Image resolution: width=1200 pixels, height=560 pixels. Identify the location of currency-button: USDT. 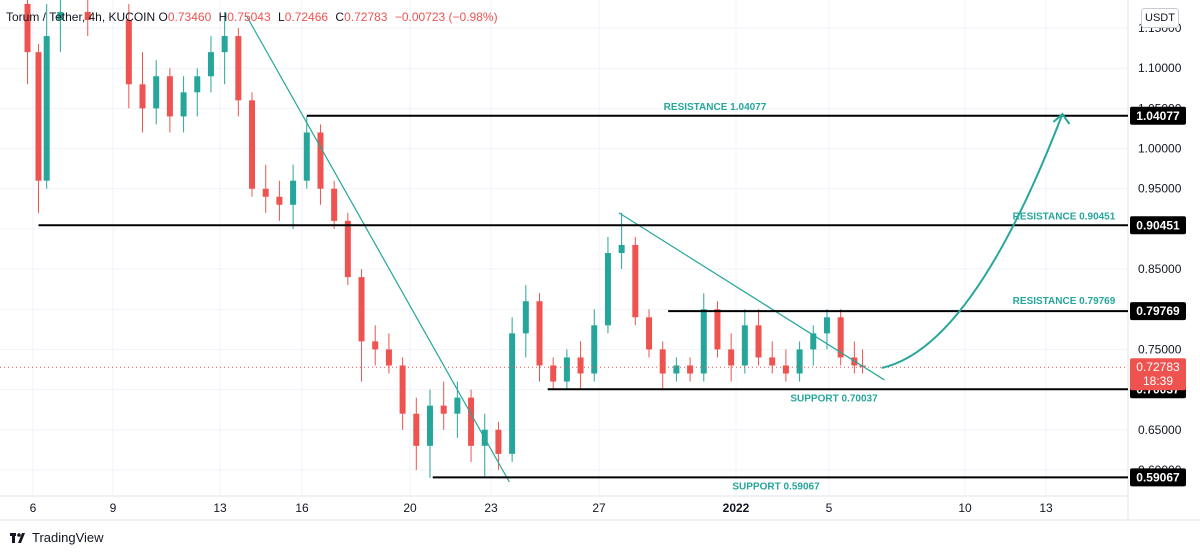
(1160, 18).